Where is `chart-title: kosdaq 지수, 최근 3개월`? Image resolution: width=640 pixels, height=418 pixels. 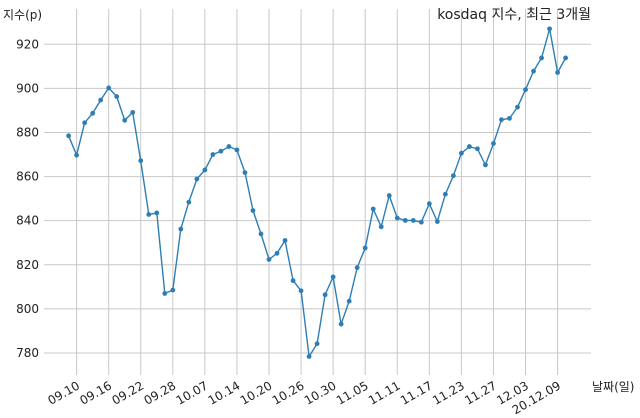
chart-title: kosdaq 지수, 최근 3개월 is located at coordinates (514, 15).